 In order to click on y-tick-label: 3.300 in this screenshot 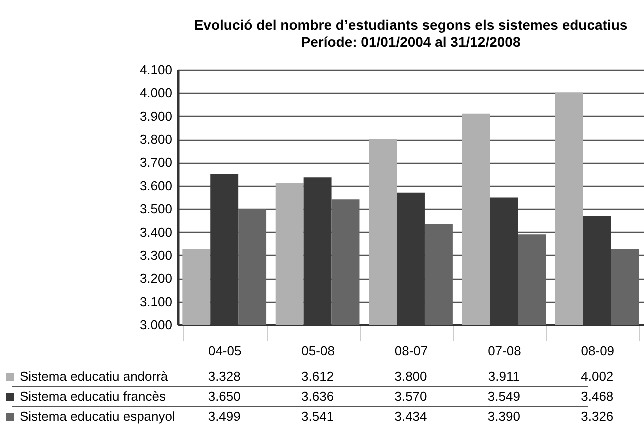, I will do `click(156, 255)`.